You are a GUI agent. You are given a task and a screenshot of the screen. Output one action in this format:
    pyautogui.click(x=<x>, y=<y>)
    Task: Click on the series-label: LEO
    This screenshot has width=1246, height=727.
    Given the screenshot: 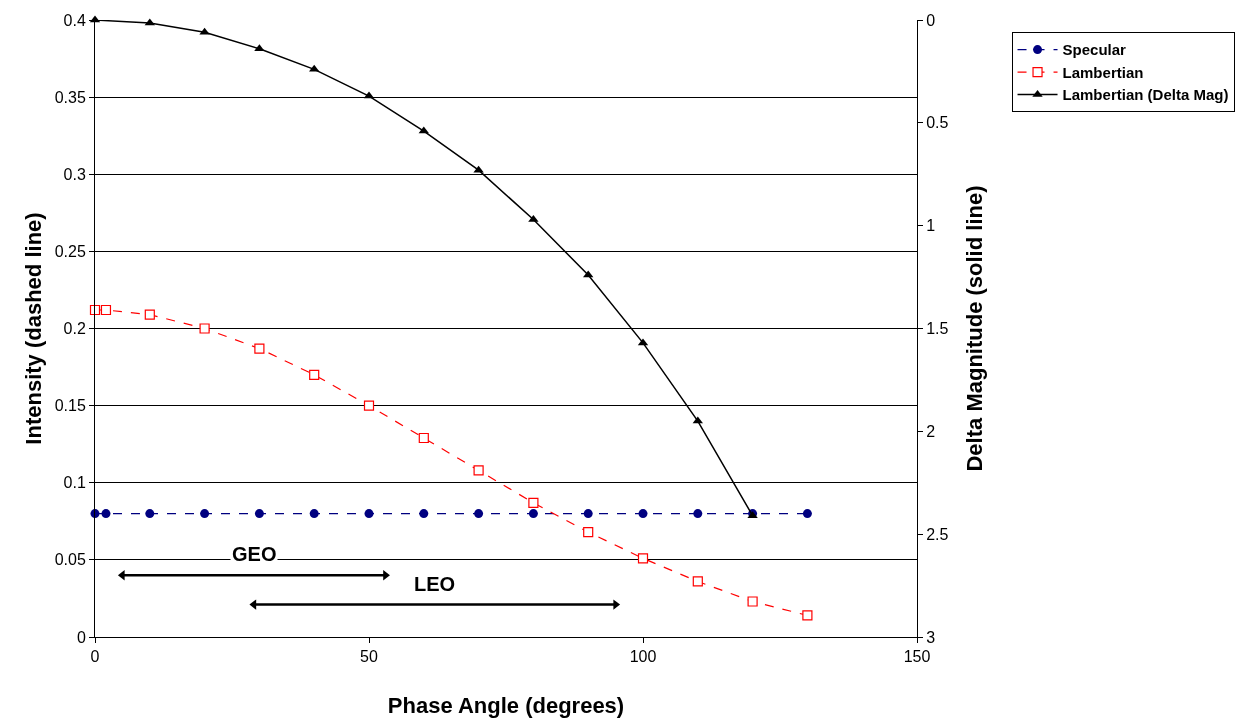 What is the action you would take?
    pyautogui.click(x=435, y=584)
    